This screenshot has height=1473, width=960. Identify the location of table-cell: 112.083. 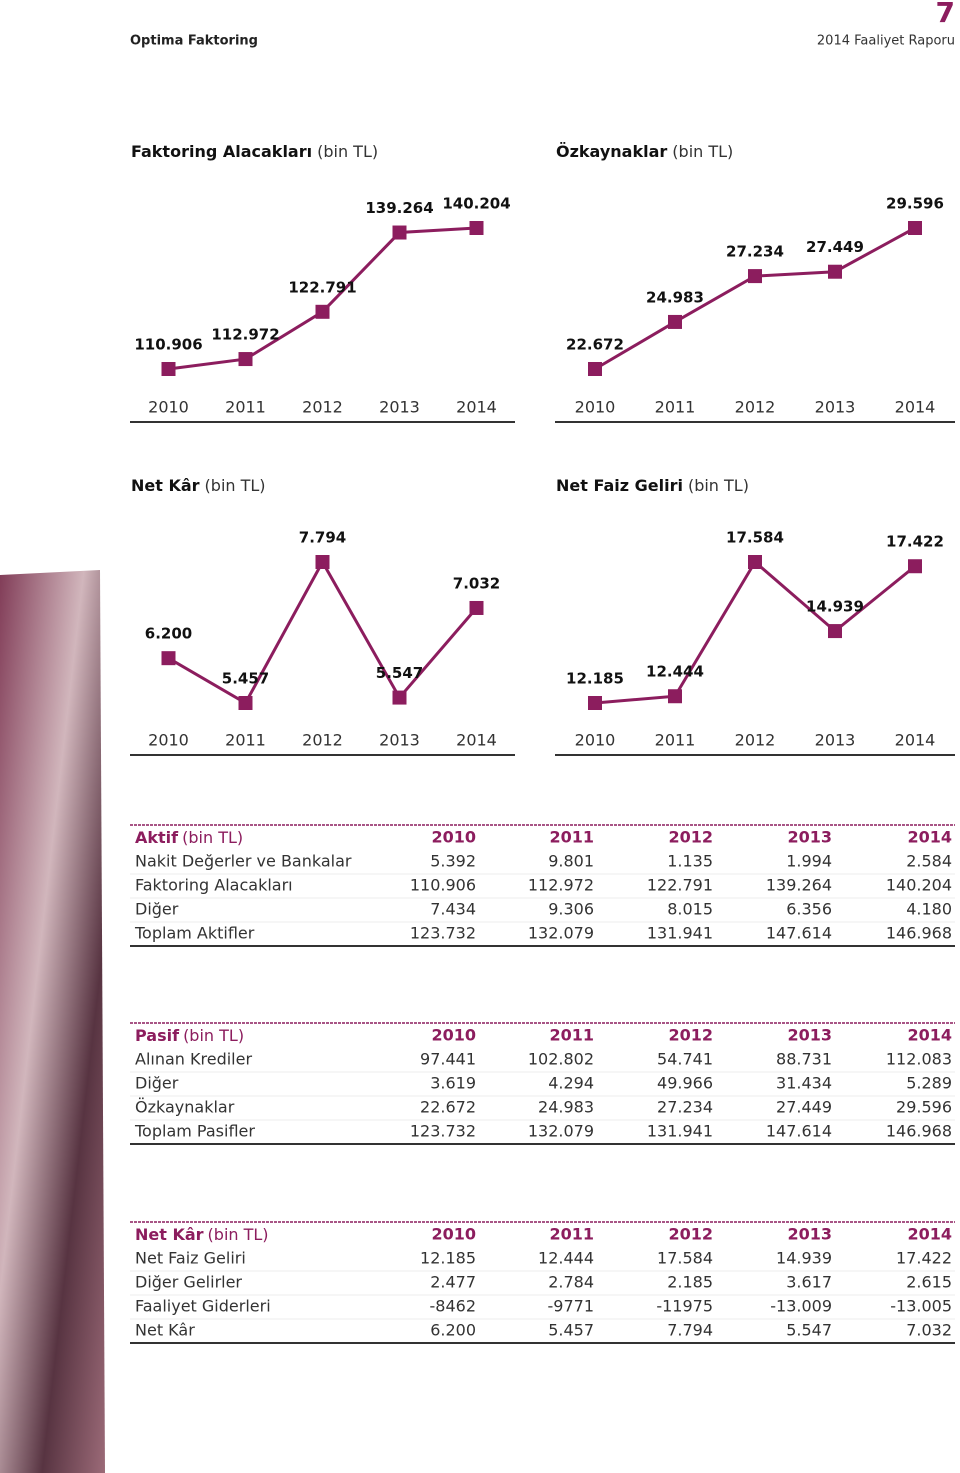
(919, 1059).